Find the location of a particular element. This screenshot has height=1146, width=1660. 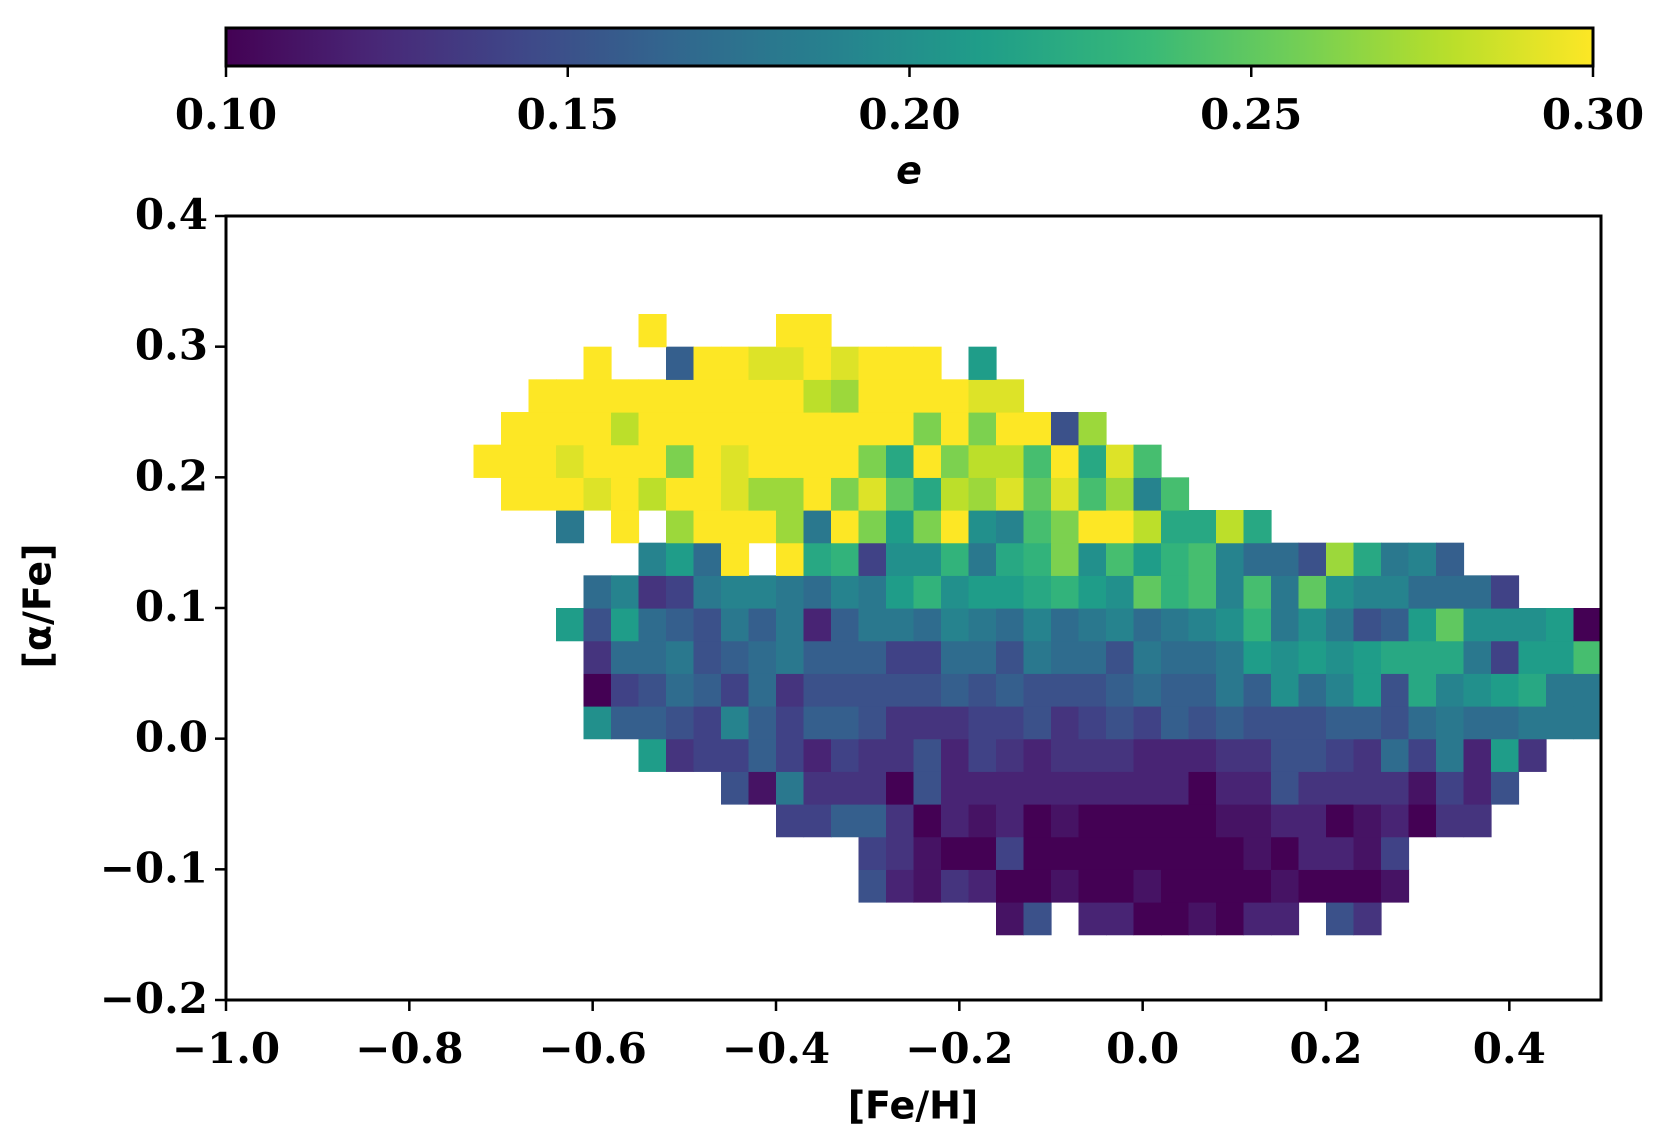

x-tick-label: −1.0 is located at coordinates (226, 1048).